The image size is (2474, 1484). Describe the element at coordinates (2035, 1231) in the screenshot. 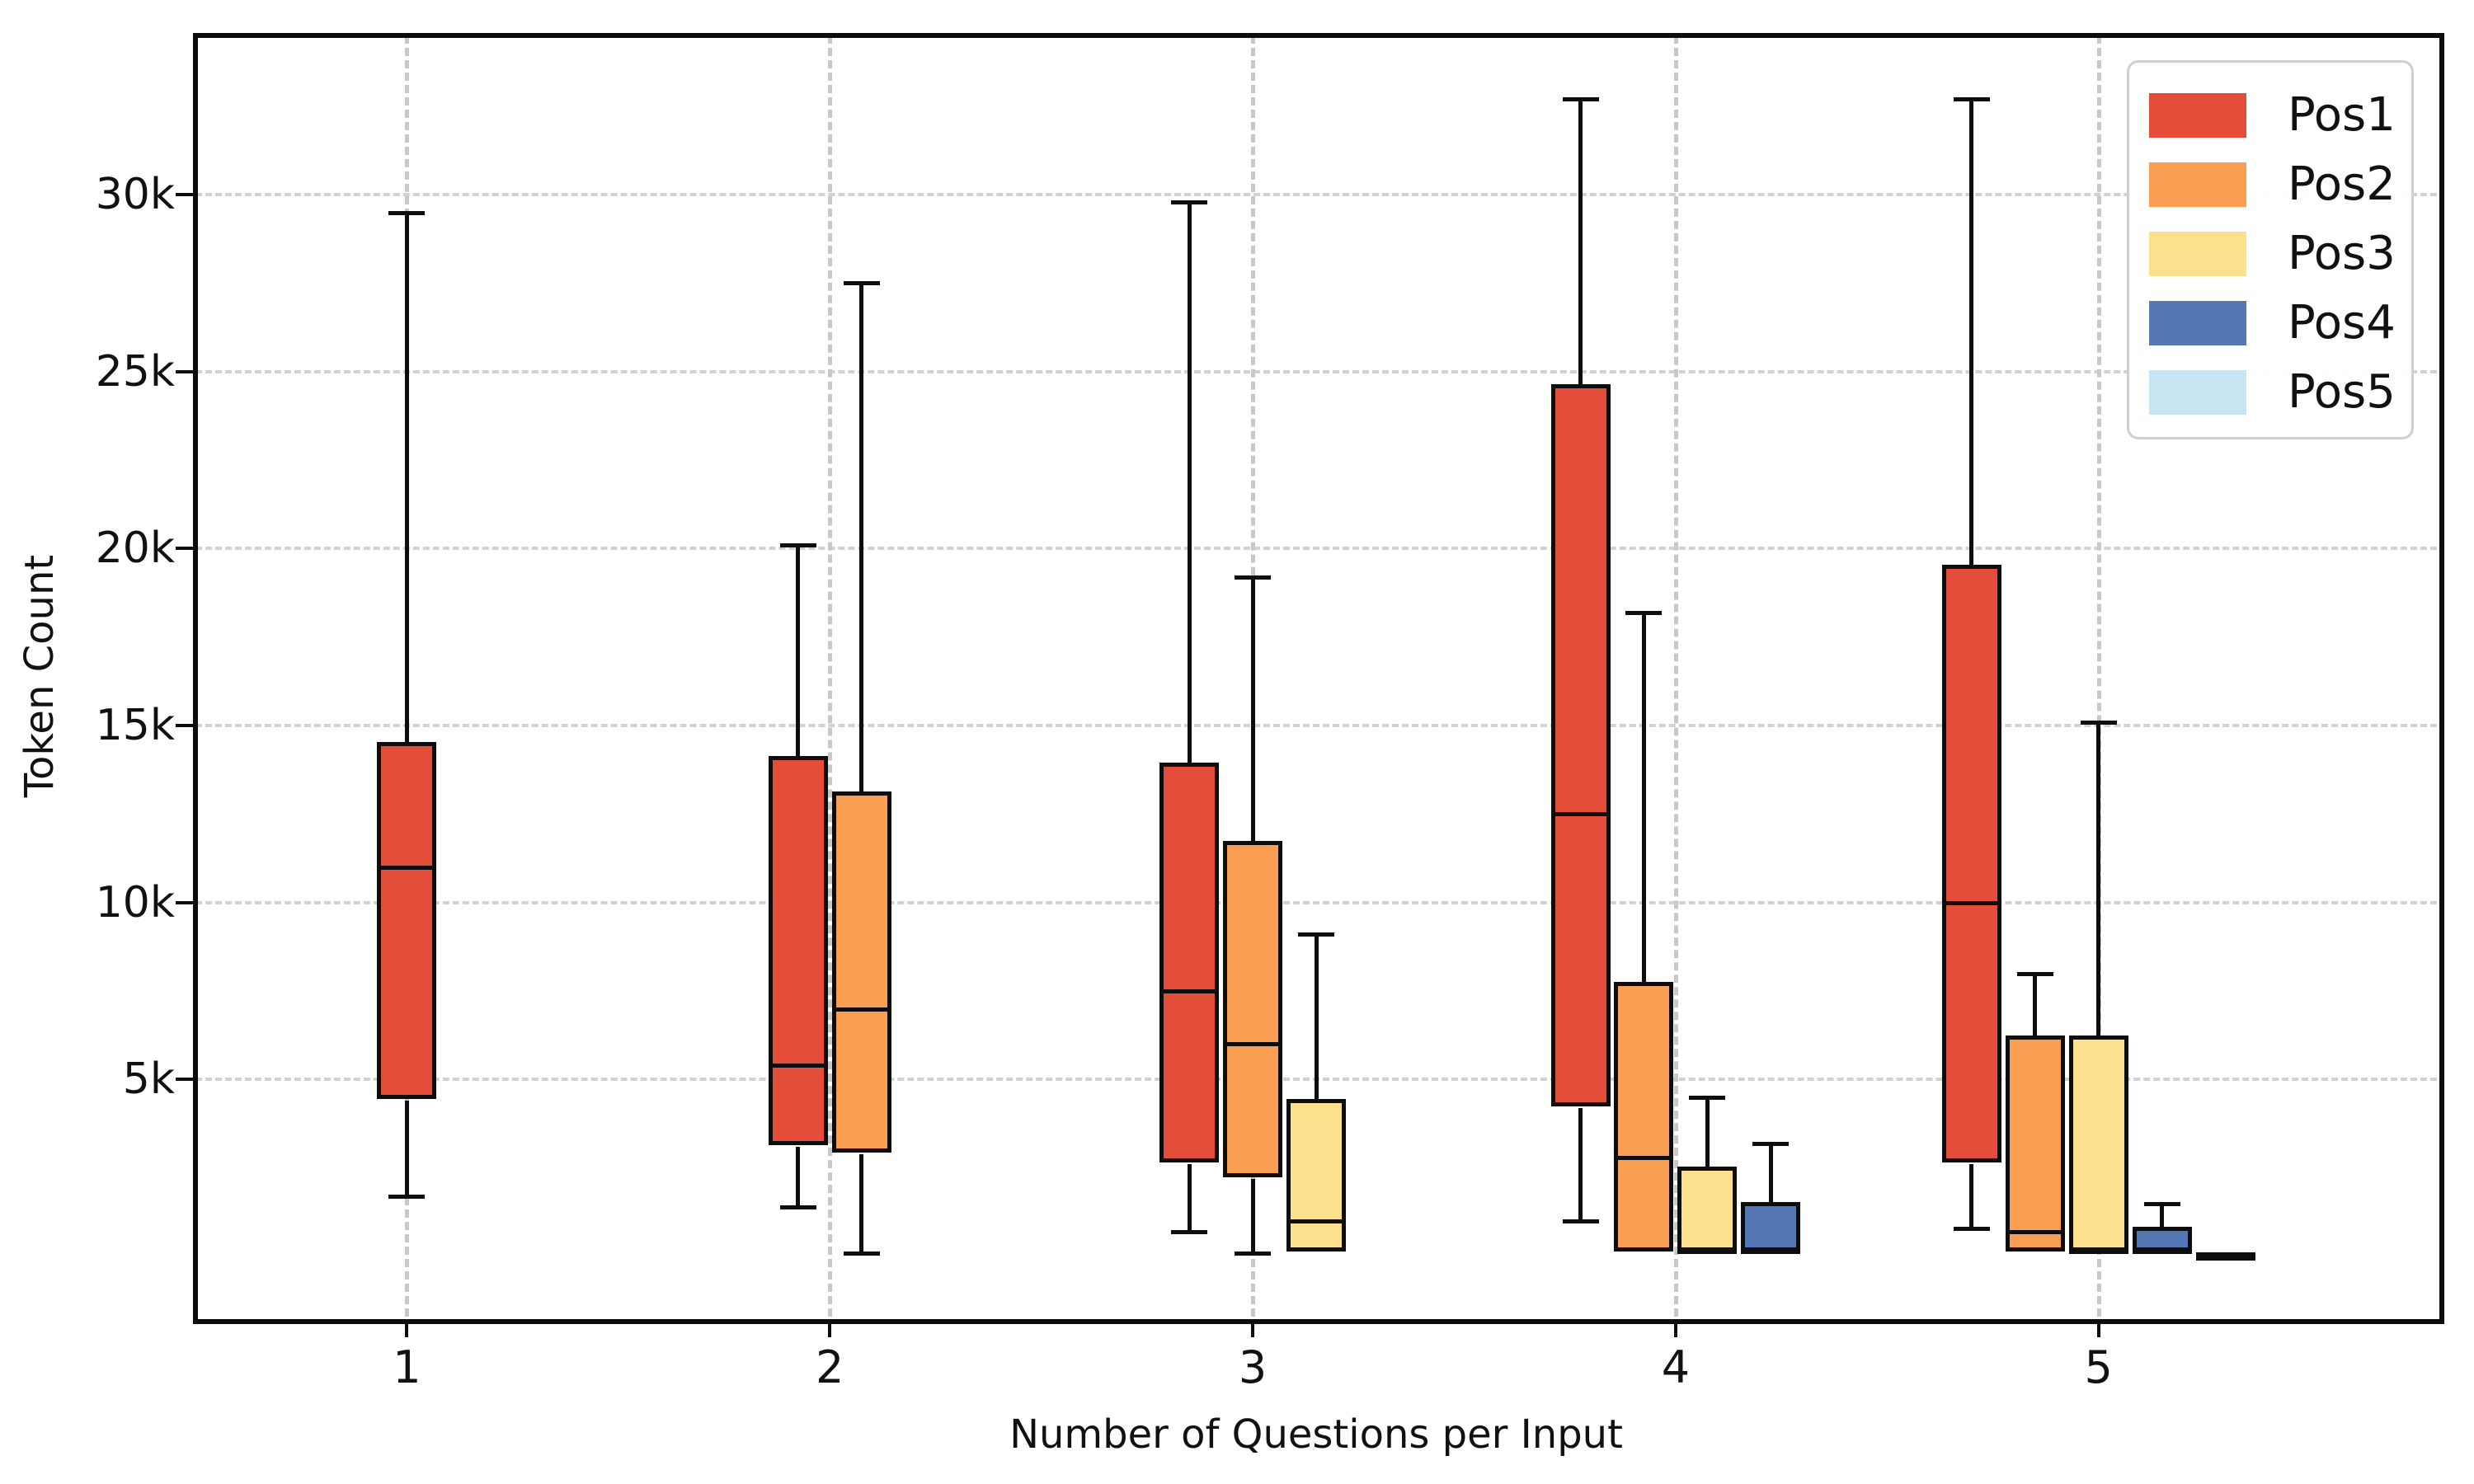

I see `median-pos2-group5` at that location.